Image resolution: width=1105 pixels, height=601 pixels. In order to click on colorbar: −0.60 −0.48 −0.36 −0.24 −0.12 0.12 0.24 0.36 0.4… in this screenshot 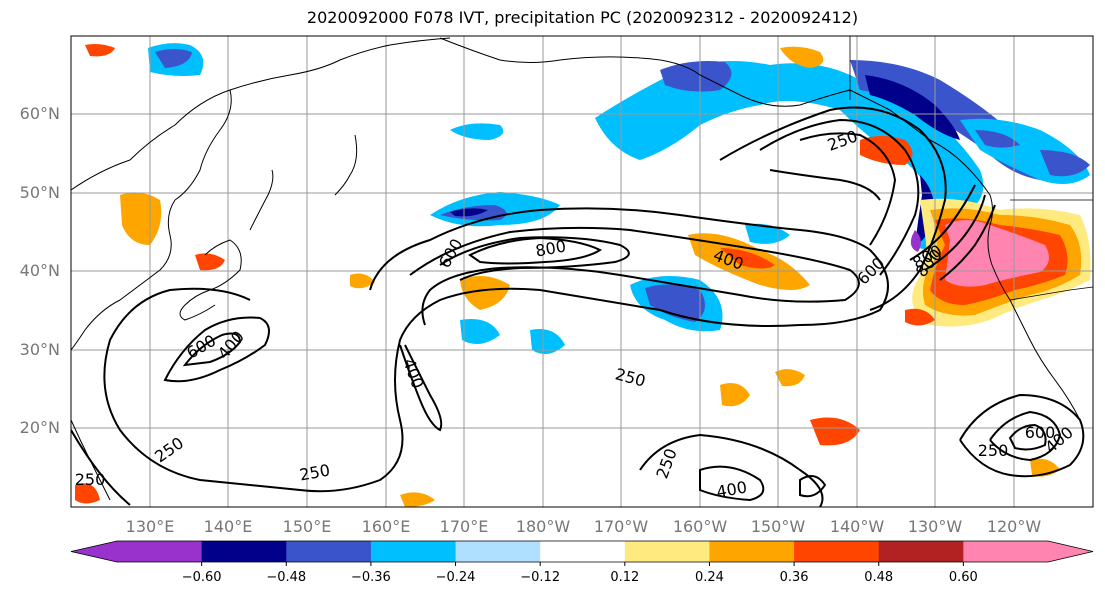, I will do `click(582, 562)`.